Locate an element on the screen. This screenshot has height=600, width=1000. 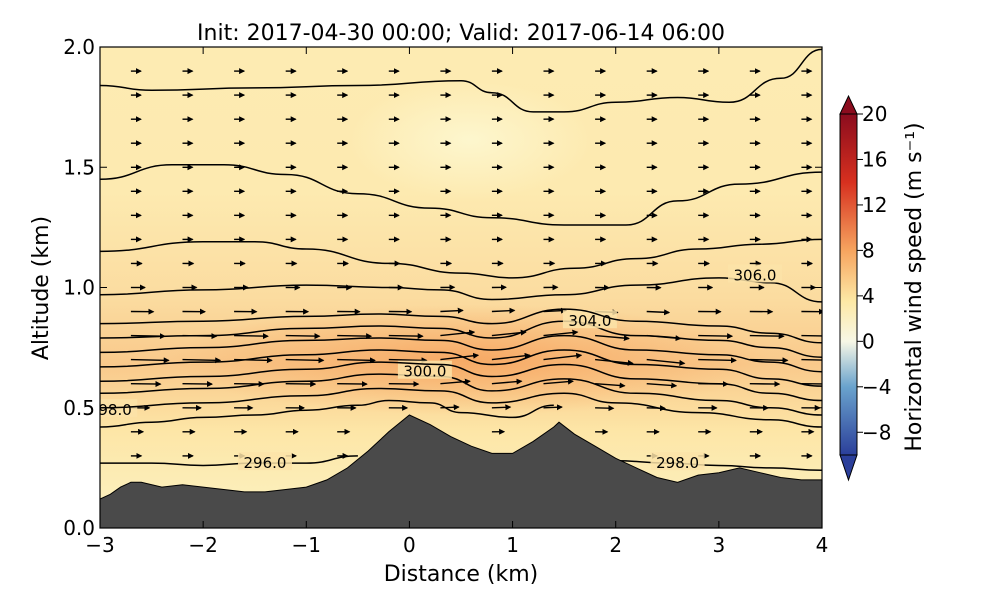
y-tick-label: 1.0 is located at coordinates (79, 288).